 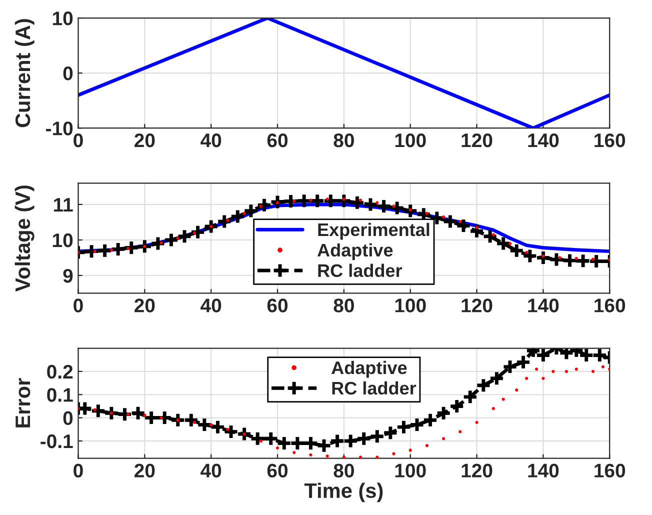 I want to click on x-axis-title: Time (s), so click(x=343, y=492).